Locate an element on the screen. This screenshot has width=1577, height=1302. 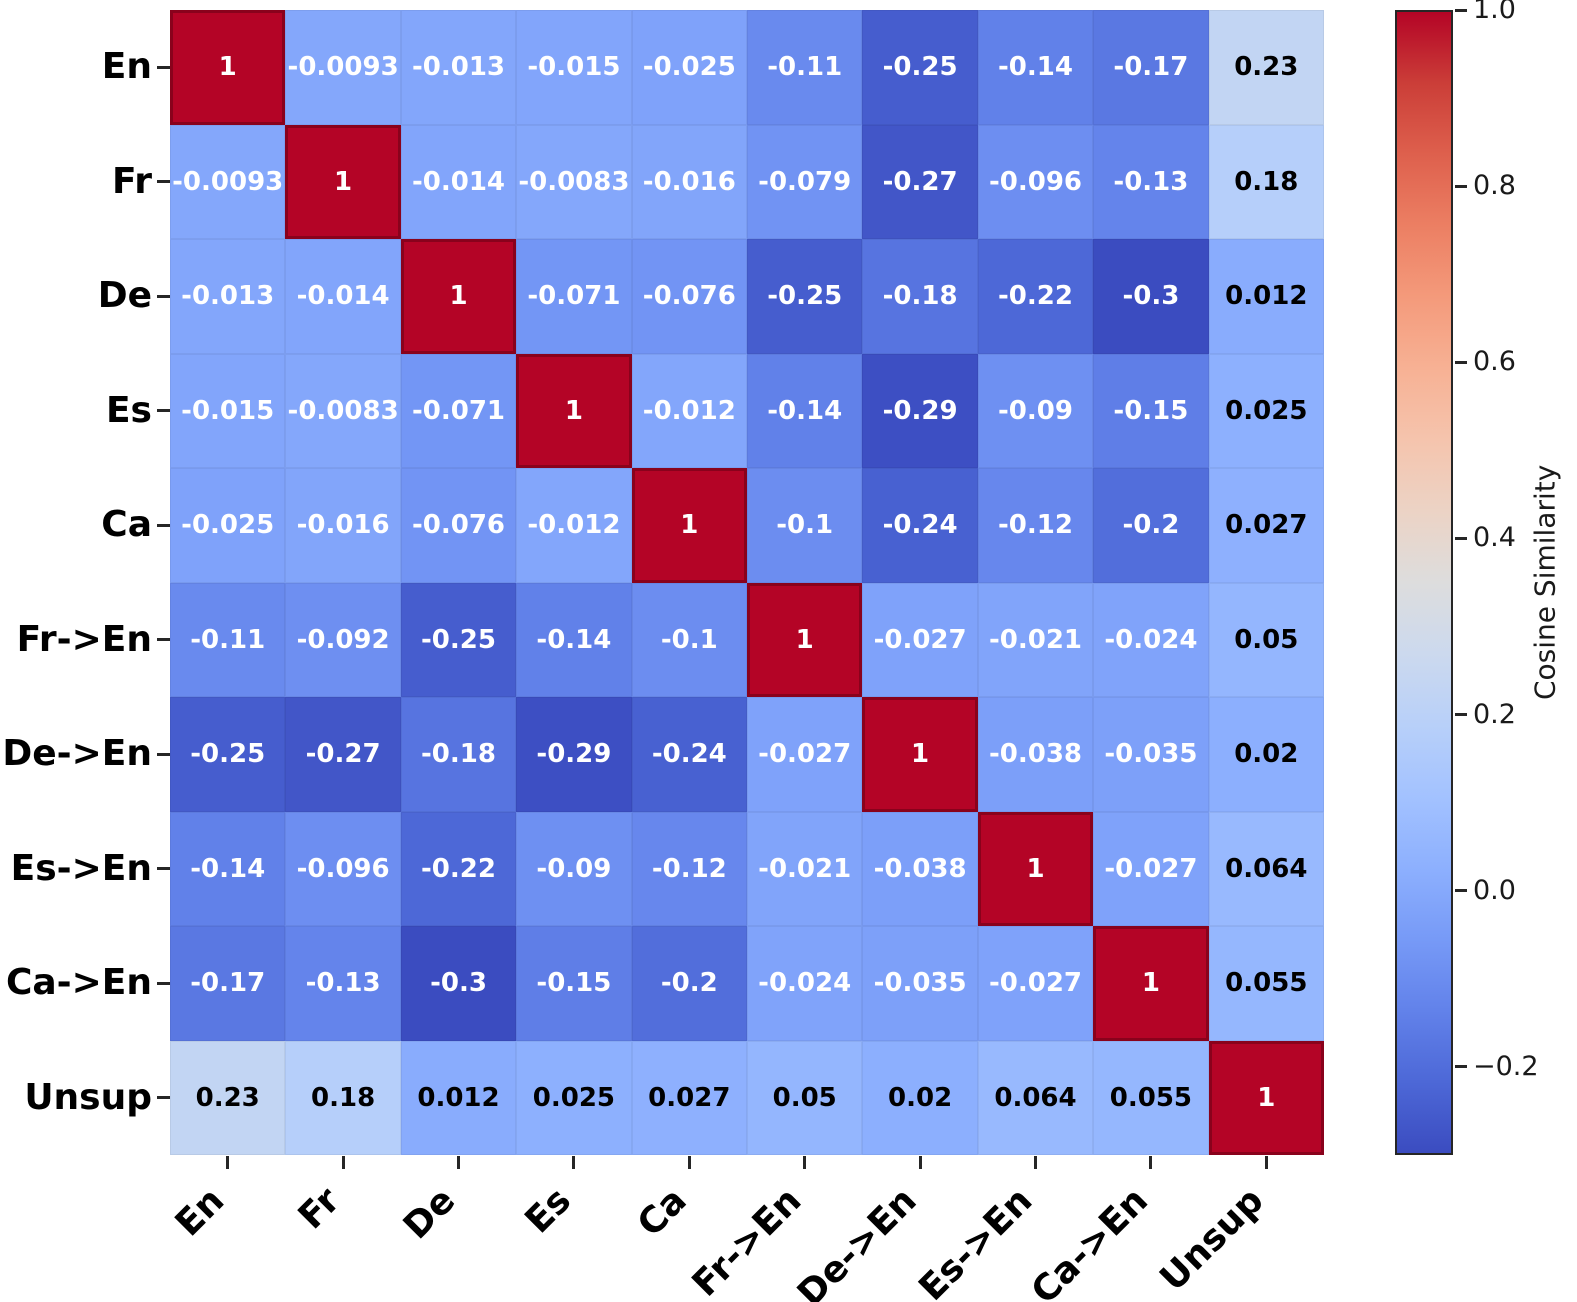
heatmap-cell-ca-en-fr: -0.13 is located at coordinates (343, 983).